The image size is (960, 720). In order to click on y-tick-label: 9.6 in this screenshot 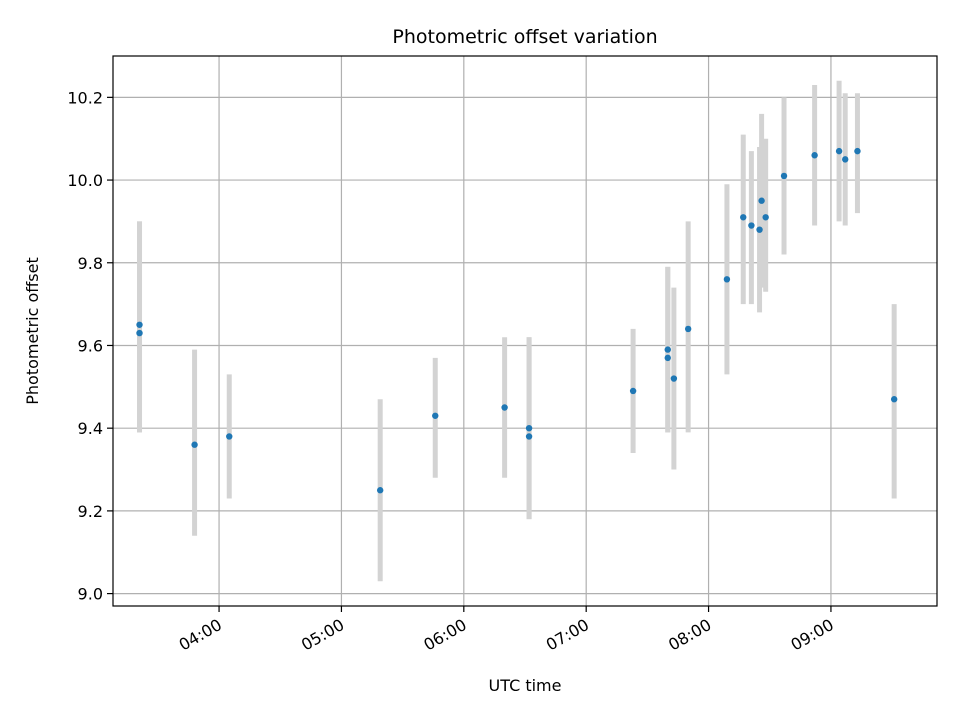, I will do `click(90, 345)`.